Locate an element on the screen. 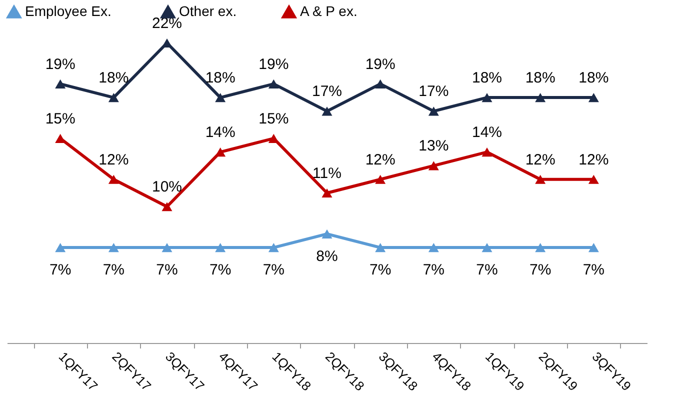  data-label: 10% is located at coordinates (167, 187).